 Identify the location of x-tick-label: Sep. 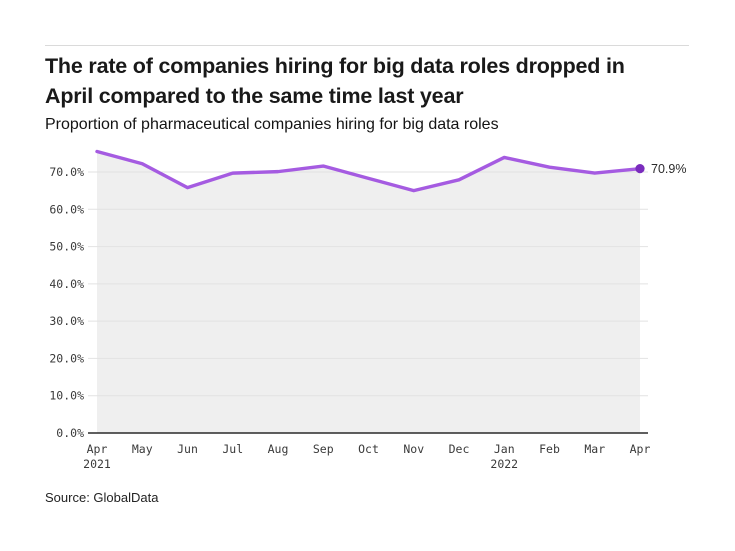
(323, 449).